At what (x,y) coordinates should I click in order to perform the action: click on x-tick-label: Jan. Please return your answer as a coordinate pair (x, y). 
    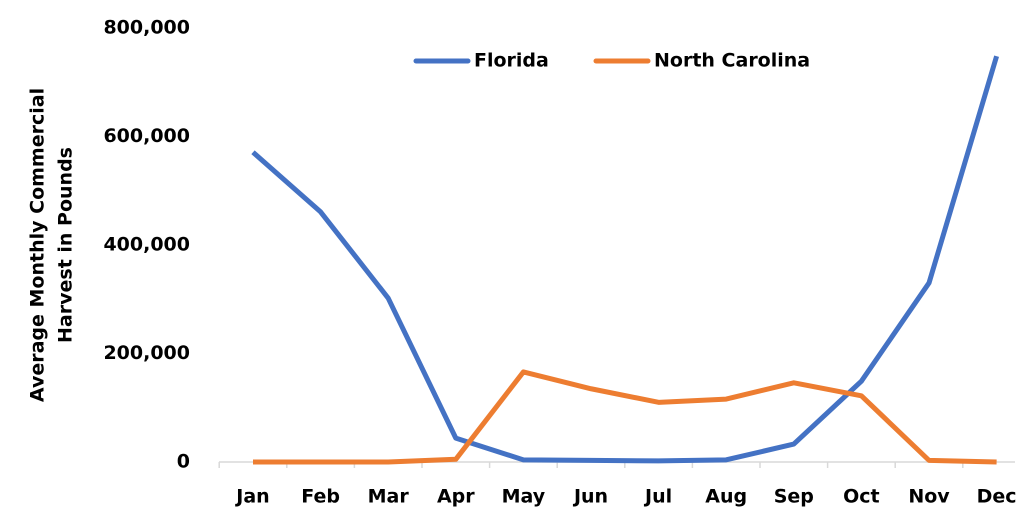
    Looking at the image, I should click on (251, 497).